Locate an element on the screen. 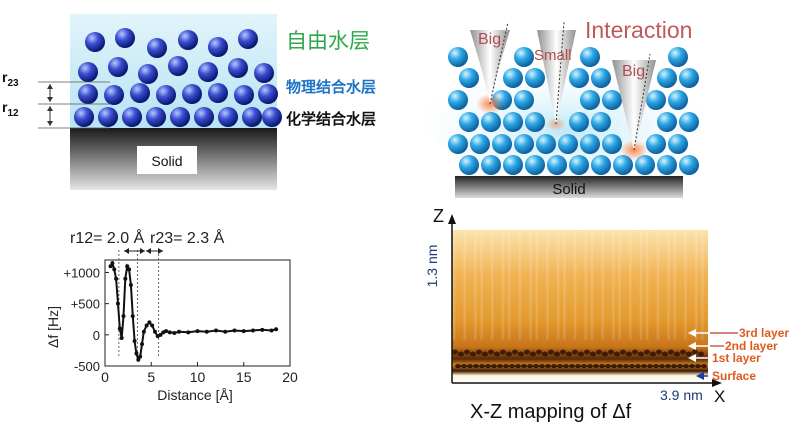  afm-tip-middle is located at coordinates (556, 77).